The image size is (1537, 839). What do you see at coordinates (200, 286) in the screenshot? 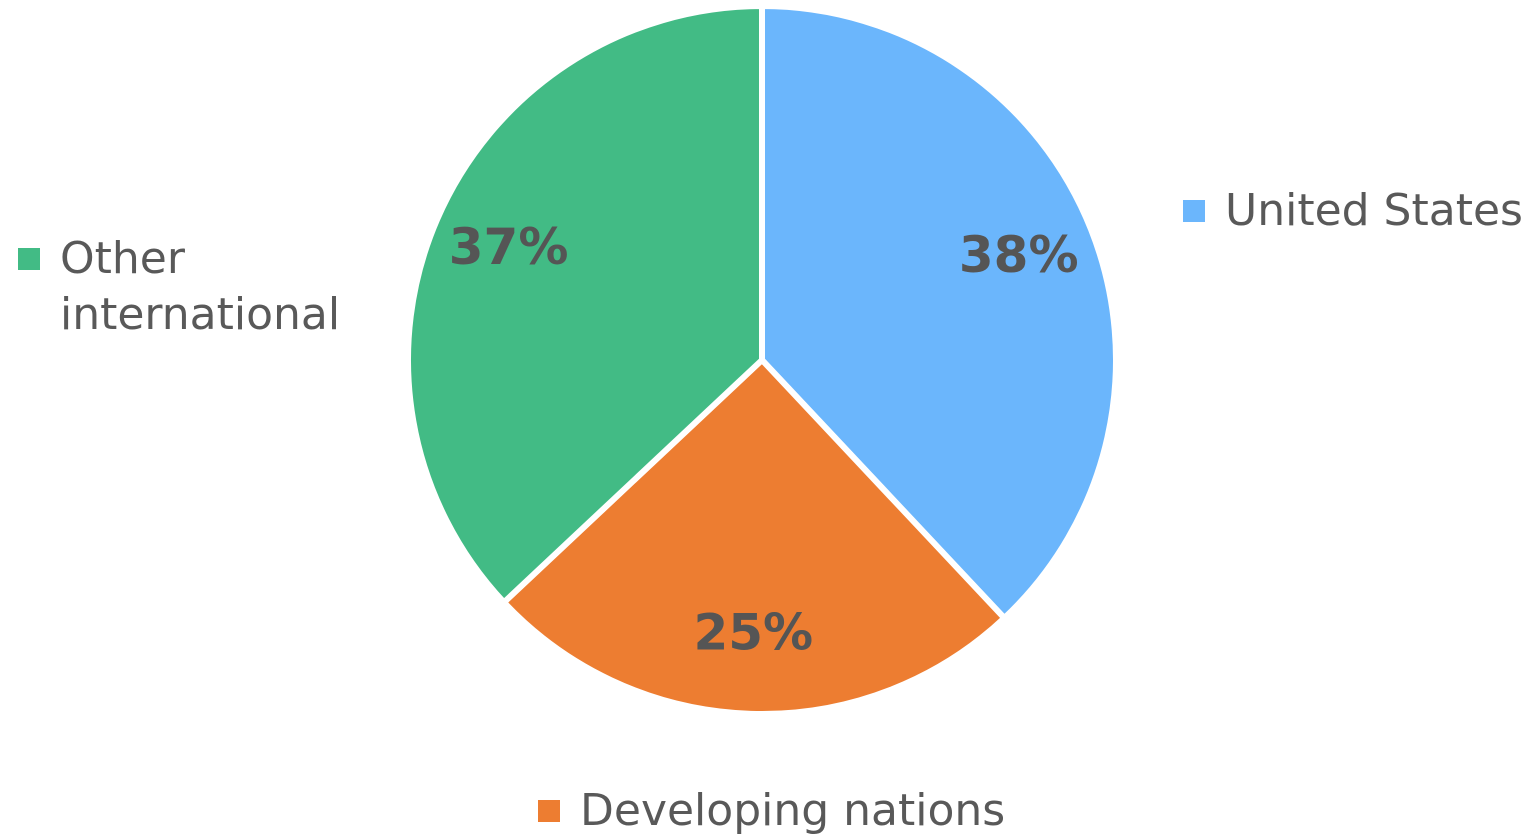
I see `legend-label: Other international` at bounding box center [200, 286].